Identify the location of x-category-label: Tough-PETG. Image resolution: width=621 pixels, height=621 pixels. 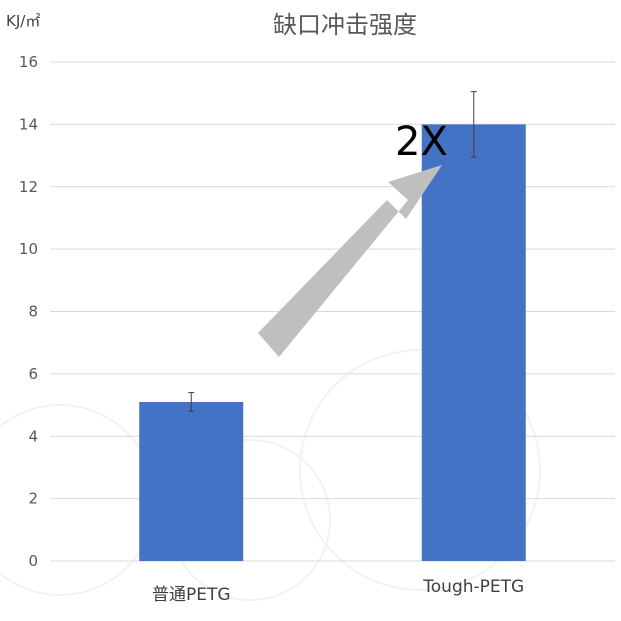
(473, 587).